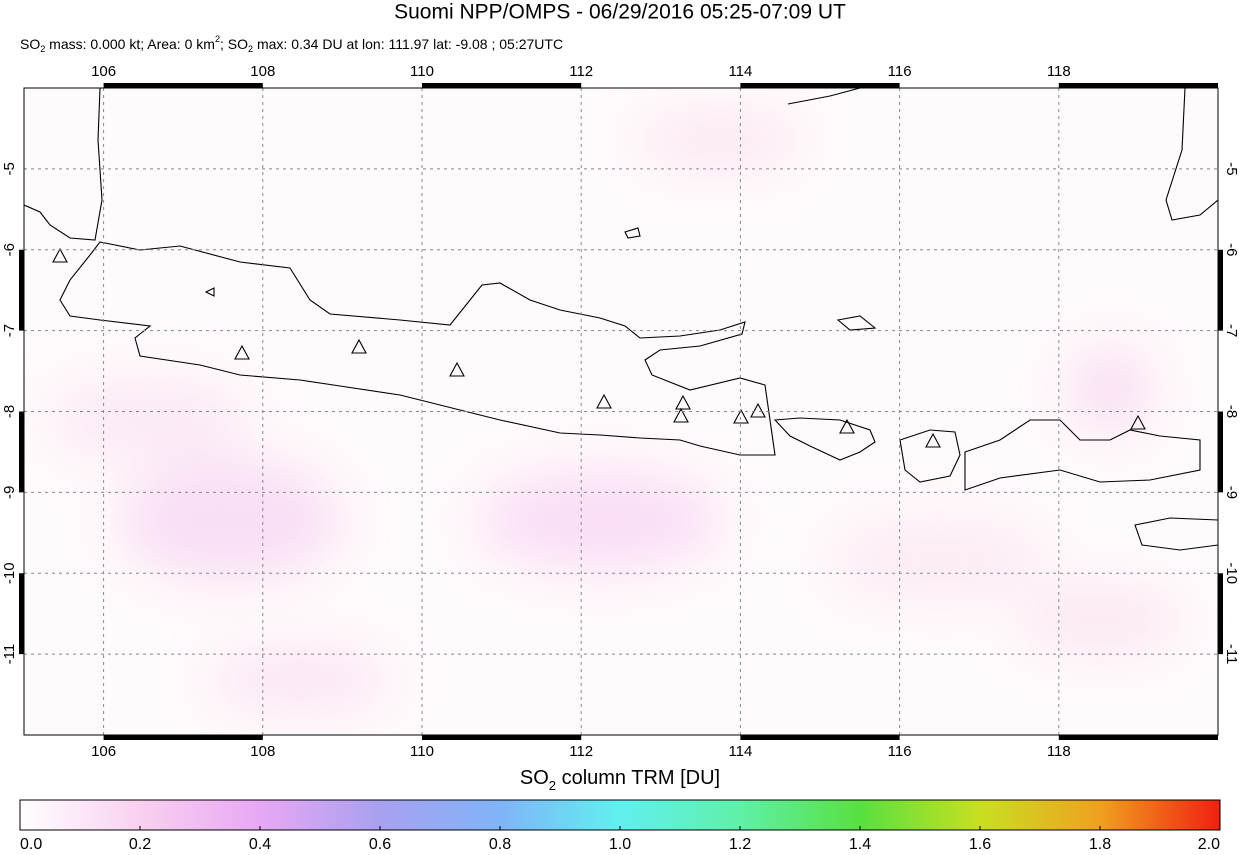 Image resolution: width=1239 pixels, height=855 pixels. What do you see at coordinates (130, 44) in the screenshot?
I see `text-part: mass: 0.000 kt; Area: 0 km` at bounding box center [130, 44].